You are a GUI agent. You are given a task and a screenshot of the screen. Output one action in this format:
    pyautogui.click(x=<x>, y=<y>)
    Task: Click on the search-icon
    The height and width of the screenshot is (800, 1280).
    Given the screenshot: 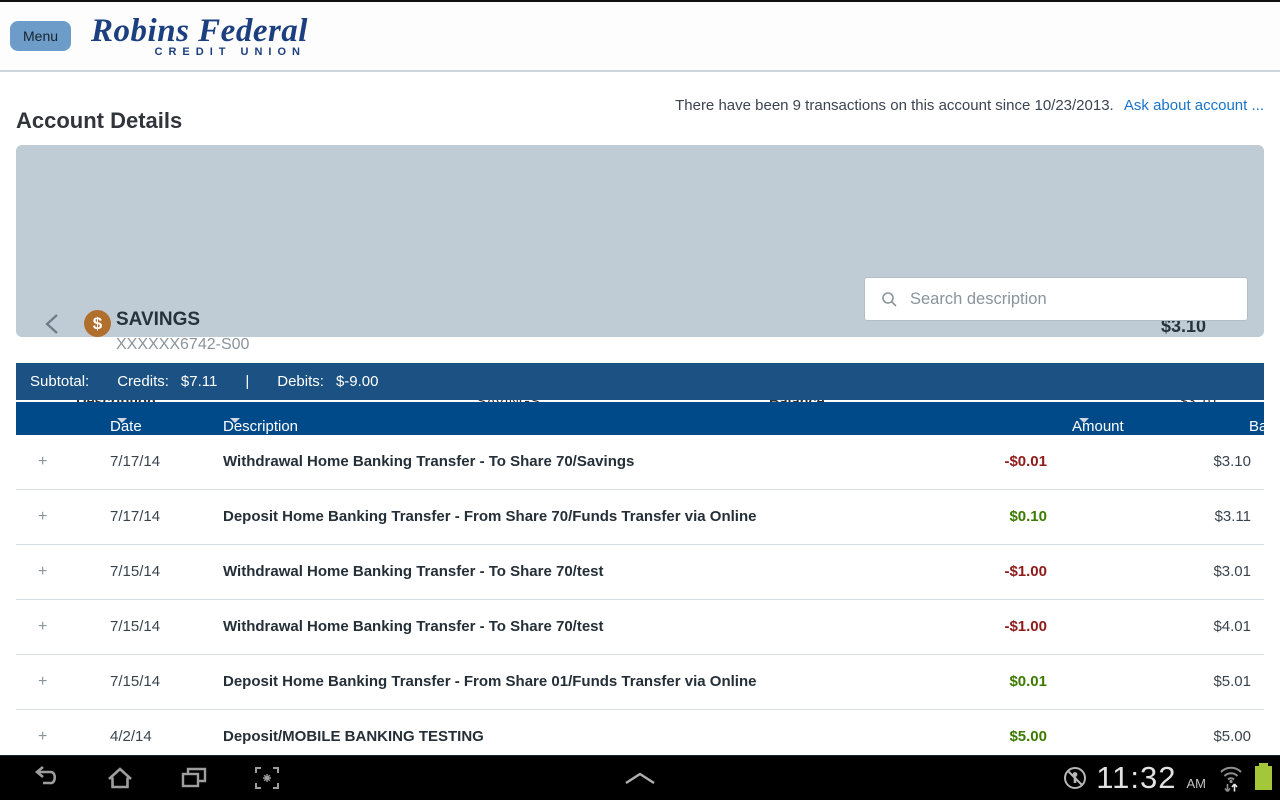 What is the action you would take?
    pyautogui.click(x=889, y=299)
    